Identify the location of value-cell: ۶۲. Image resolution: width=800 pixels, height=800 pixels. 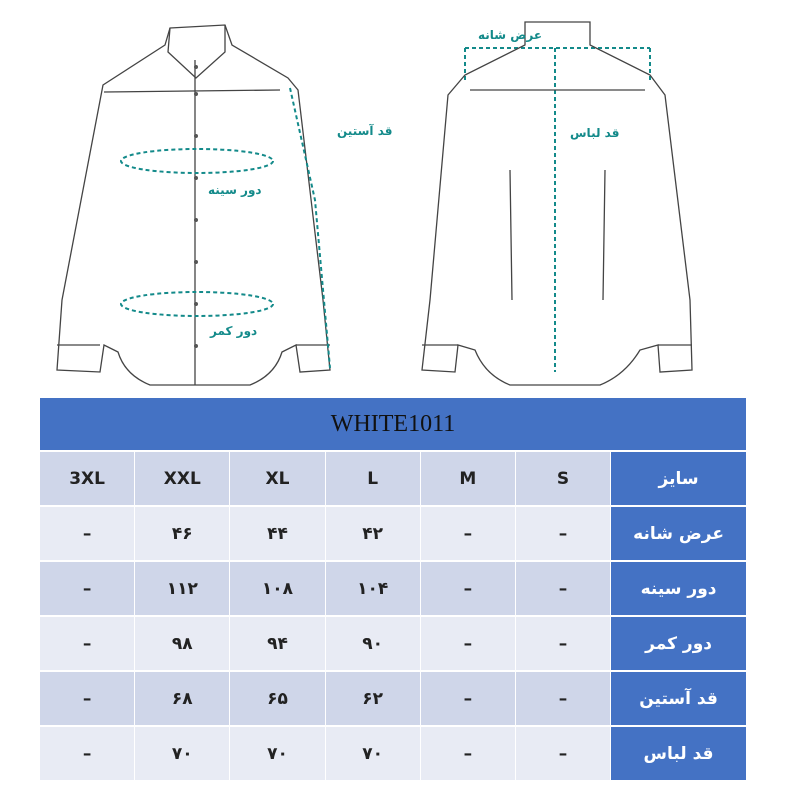
(373, 698).